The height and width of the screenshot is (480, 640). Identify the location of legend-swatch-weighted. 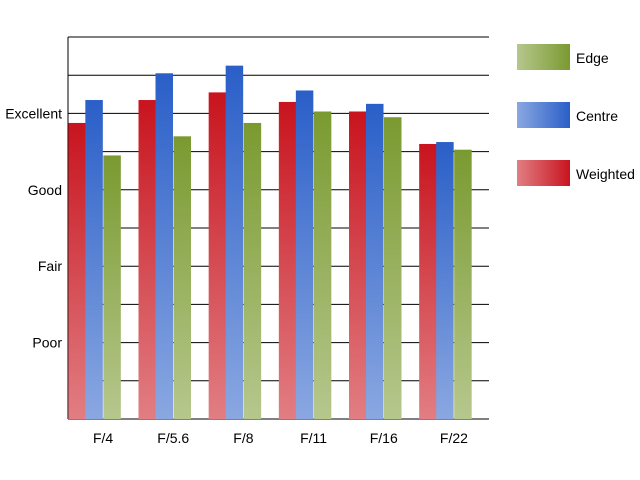
(543, 173).